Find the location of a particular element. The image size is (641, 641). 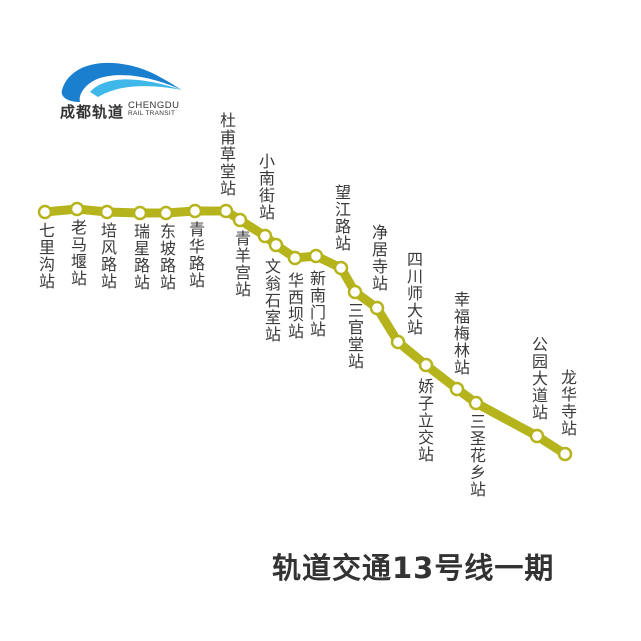

logo-subtitle-en: RAIL TRANSIT is located at coordinates (152, 113).